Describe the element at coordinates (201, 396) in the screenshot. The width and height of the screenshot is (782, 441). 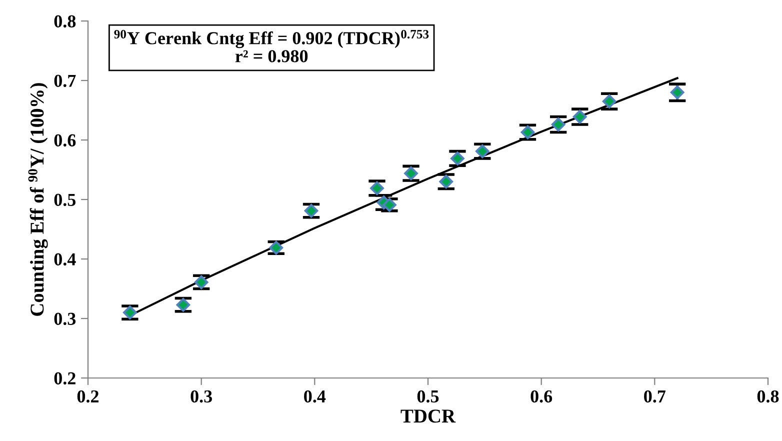
I see `x-tick-label: 0.3` at that location.